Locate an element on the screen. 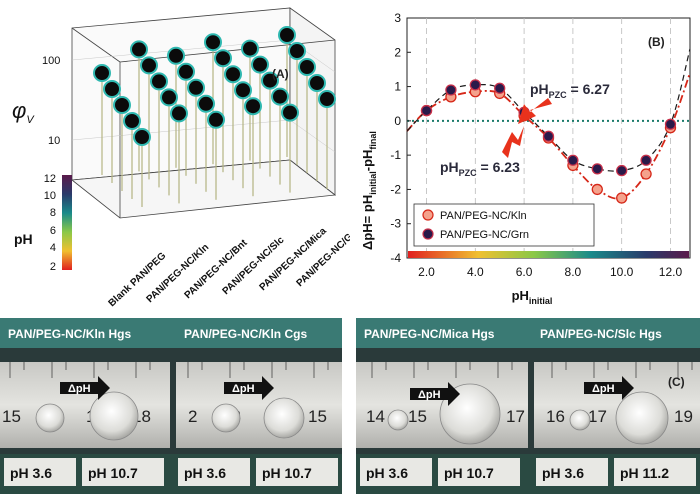 The width and height of the screenshot is (700, 494). legend-marker-grn is located at coordinates (428, 234).